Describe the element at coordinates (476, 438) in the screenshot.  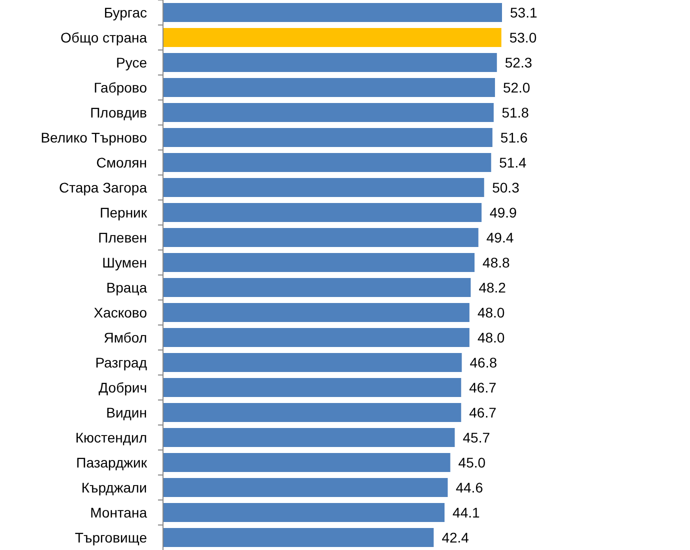
I see `data-label: 45.7` at that location.